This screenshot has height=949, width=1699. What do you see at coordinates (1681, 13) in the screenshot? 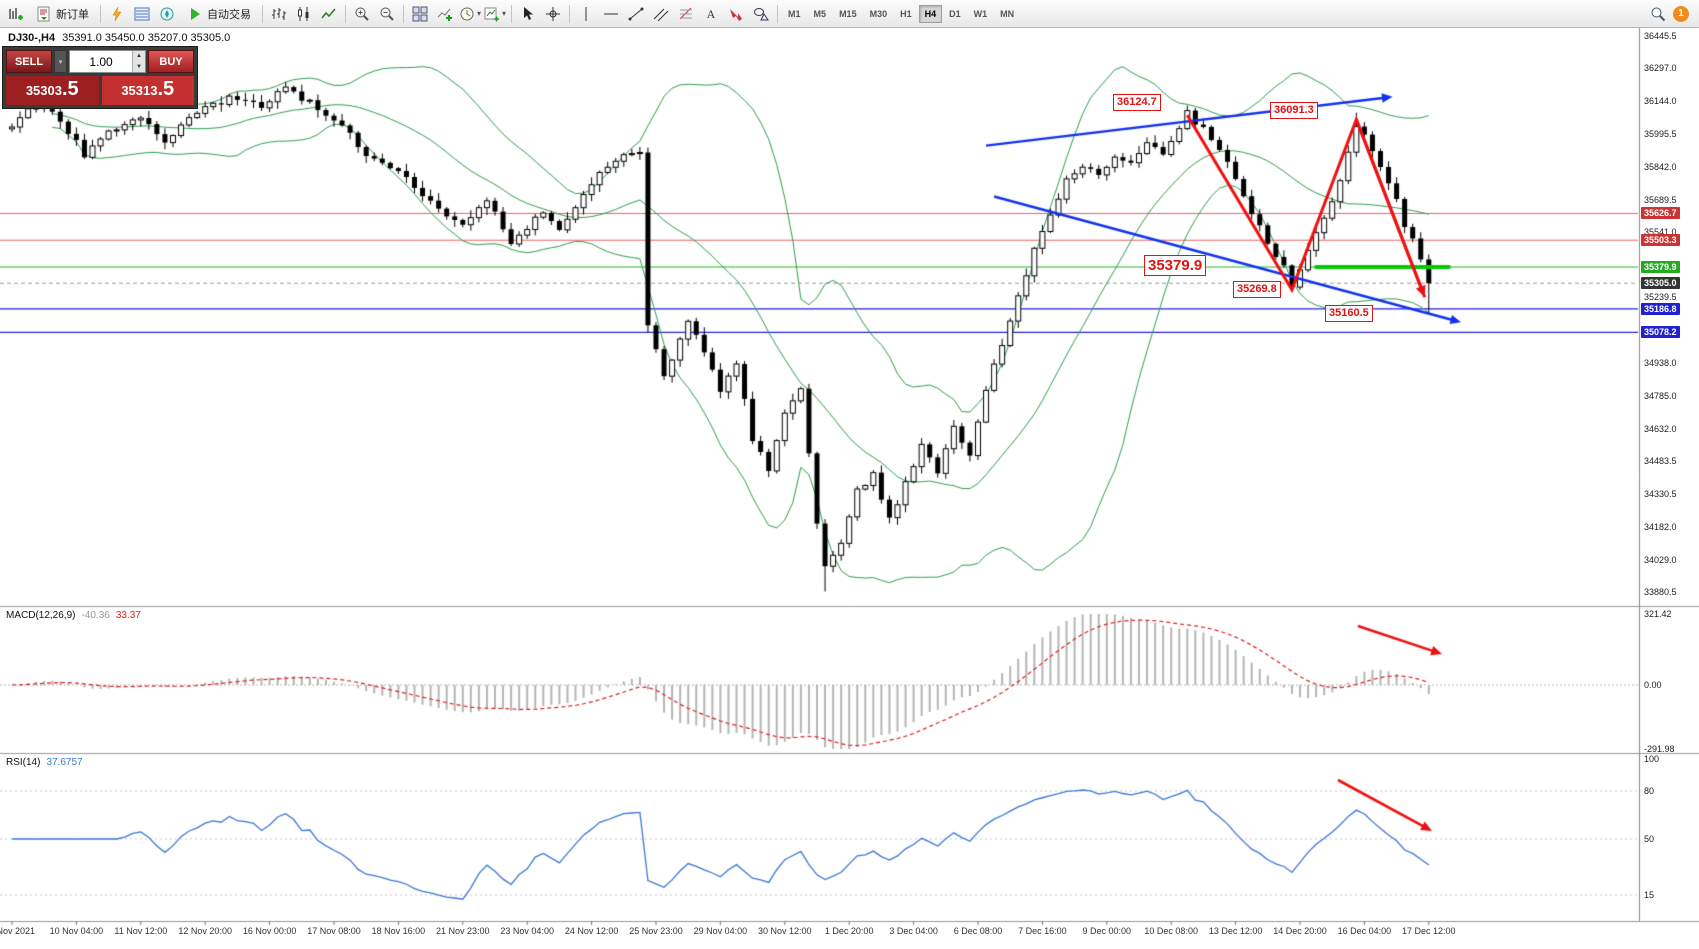
I see `notification-badge: 1` at bounding box center [1681, 13].